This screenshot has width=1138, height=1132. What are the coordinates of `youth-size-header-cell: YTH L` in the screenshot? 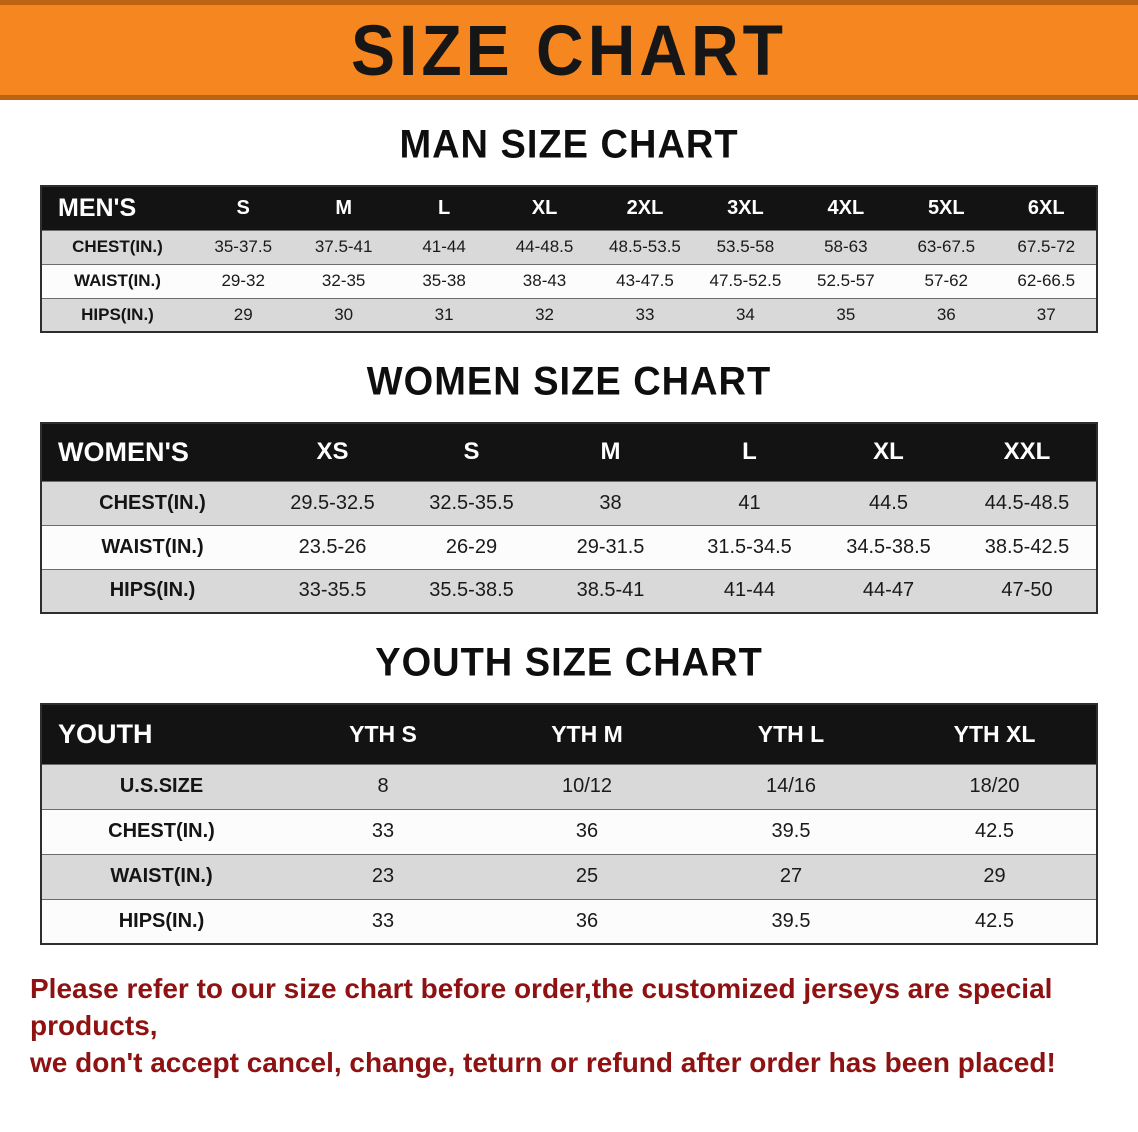 It's located at (791, 734).